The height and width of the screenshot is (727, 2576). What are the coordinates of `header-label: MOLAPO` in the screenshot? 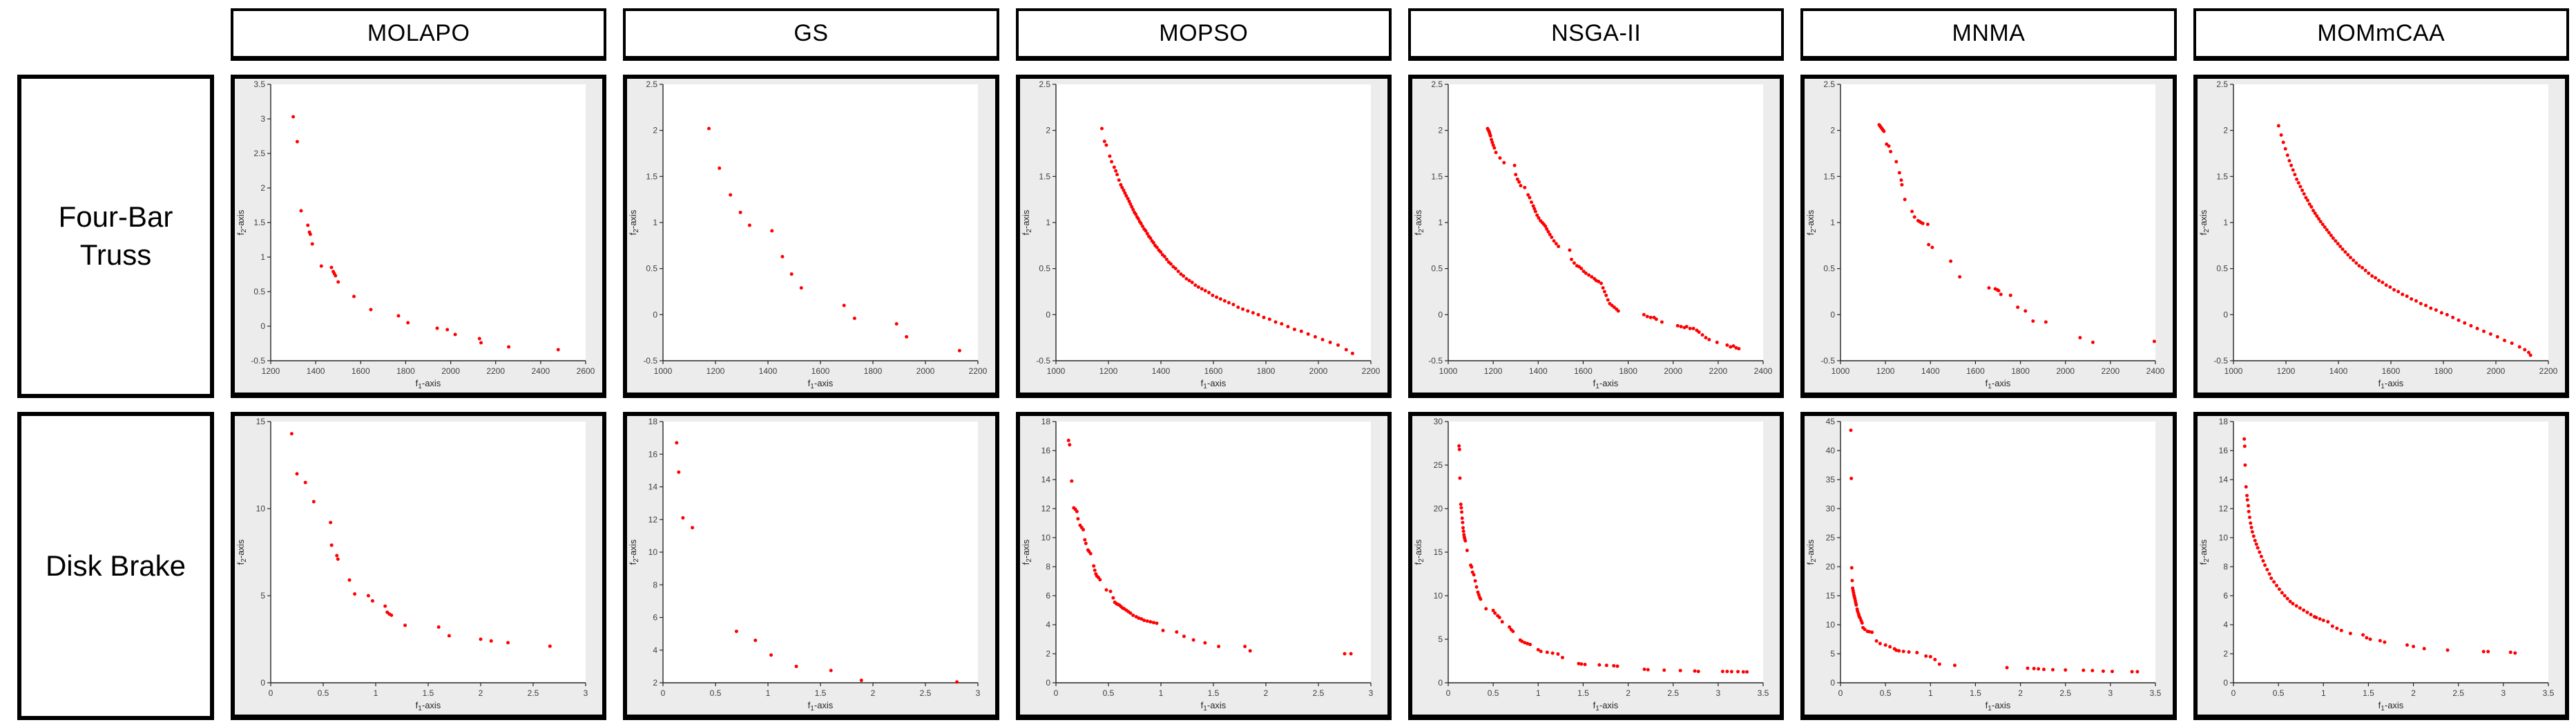 It's located at (418, 33).